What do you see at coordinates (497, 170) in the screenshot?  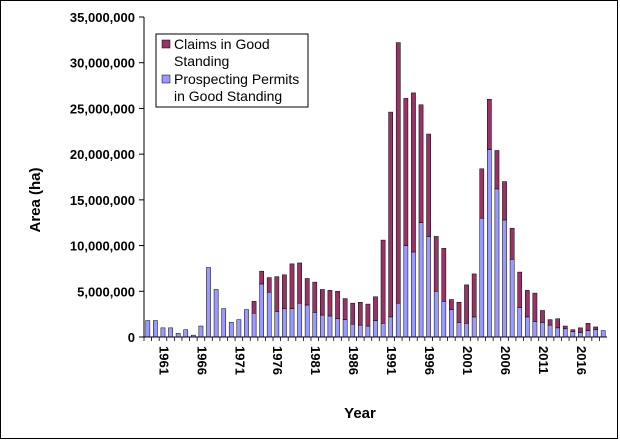 I see `bar-claims-2006` at bounding box center [497, 170].